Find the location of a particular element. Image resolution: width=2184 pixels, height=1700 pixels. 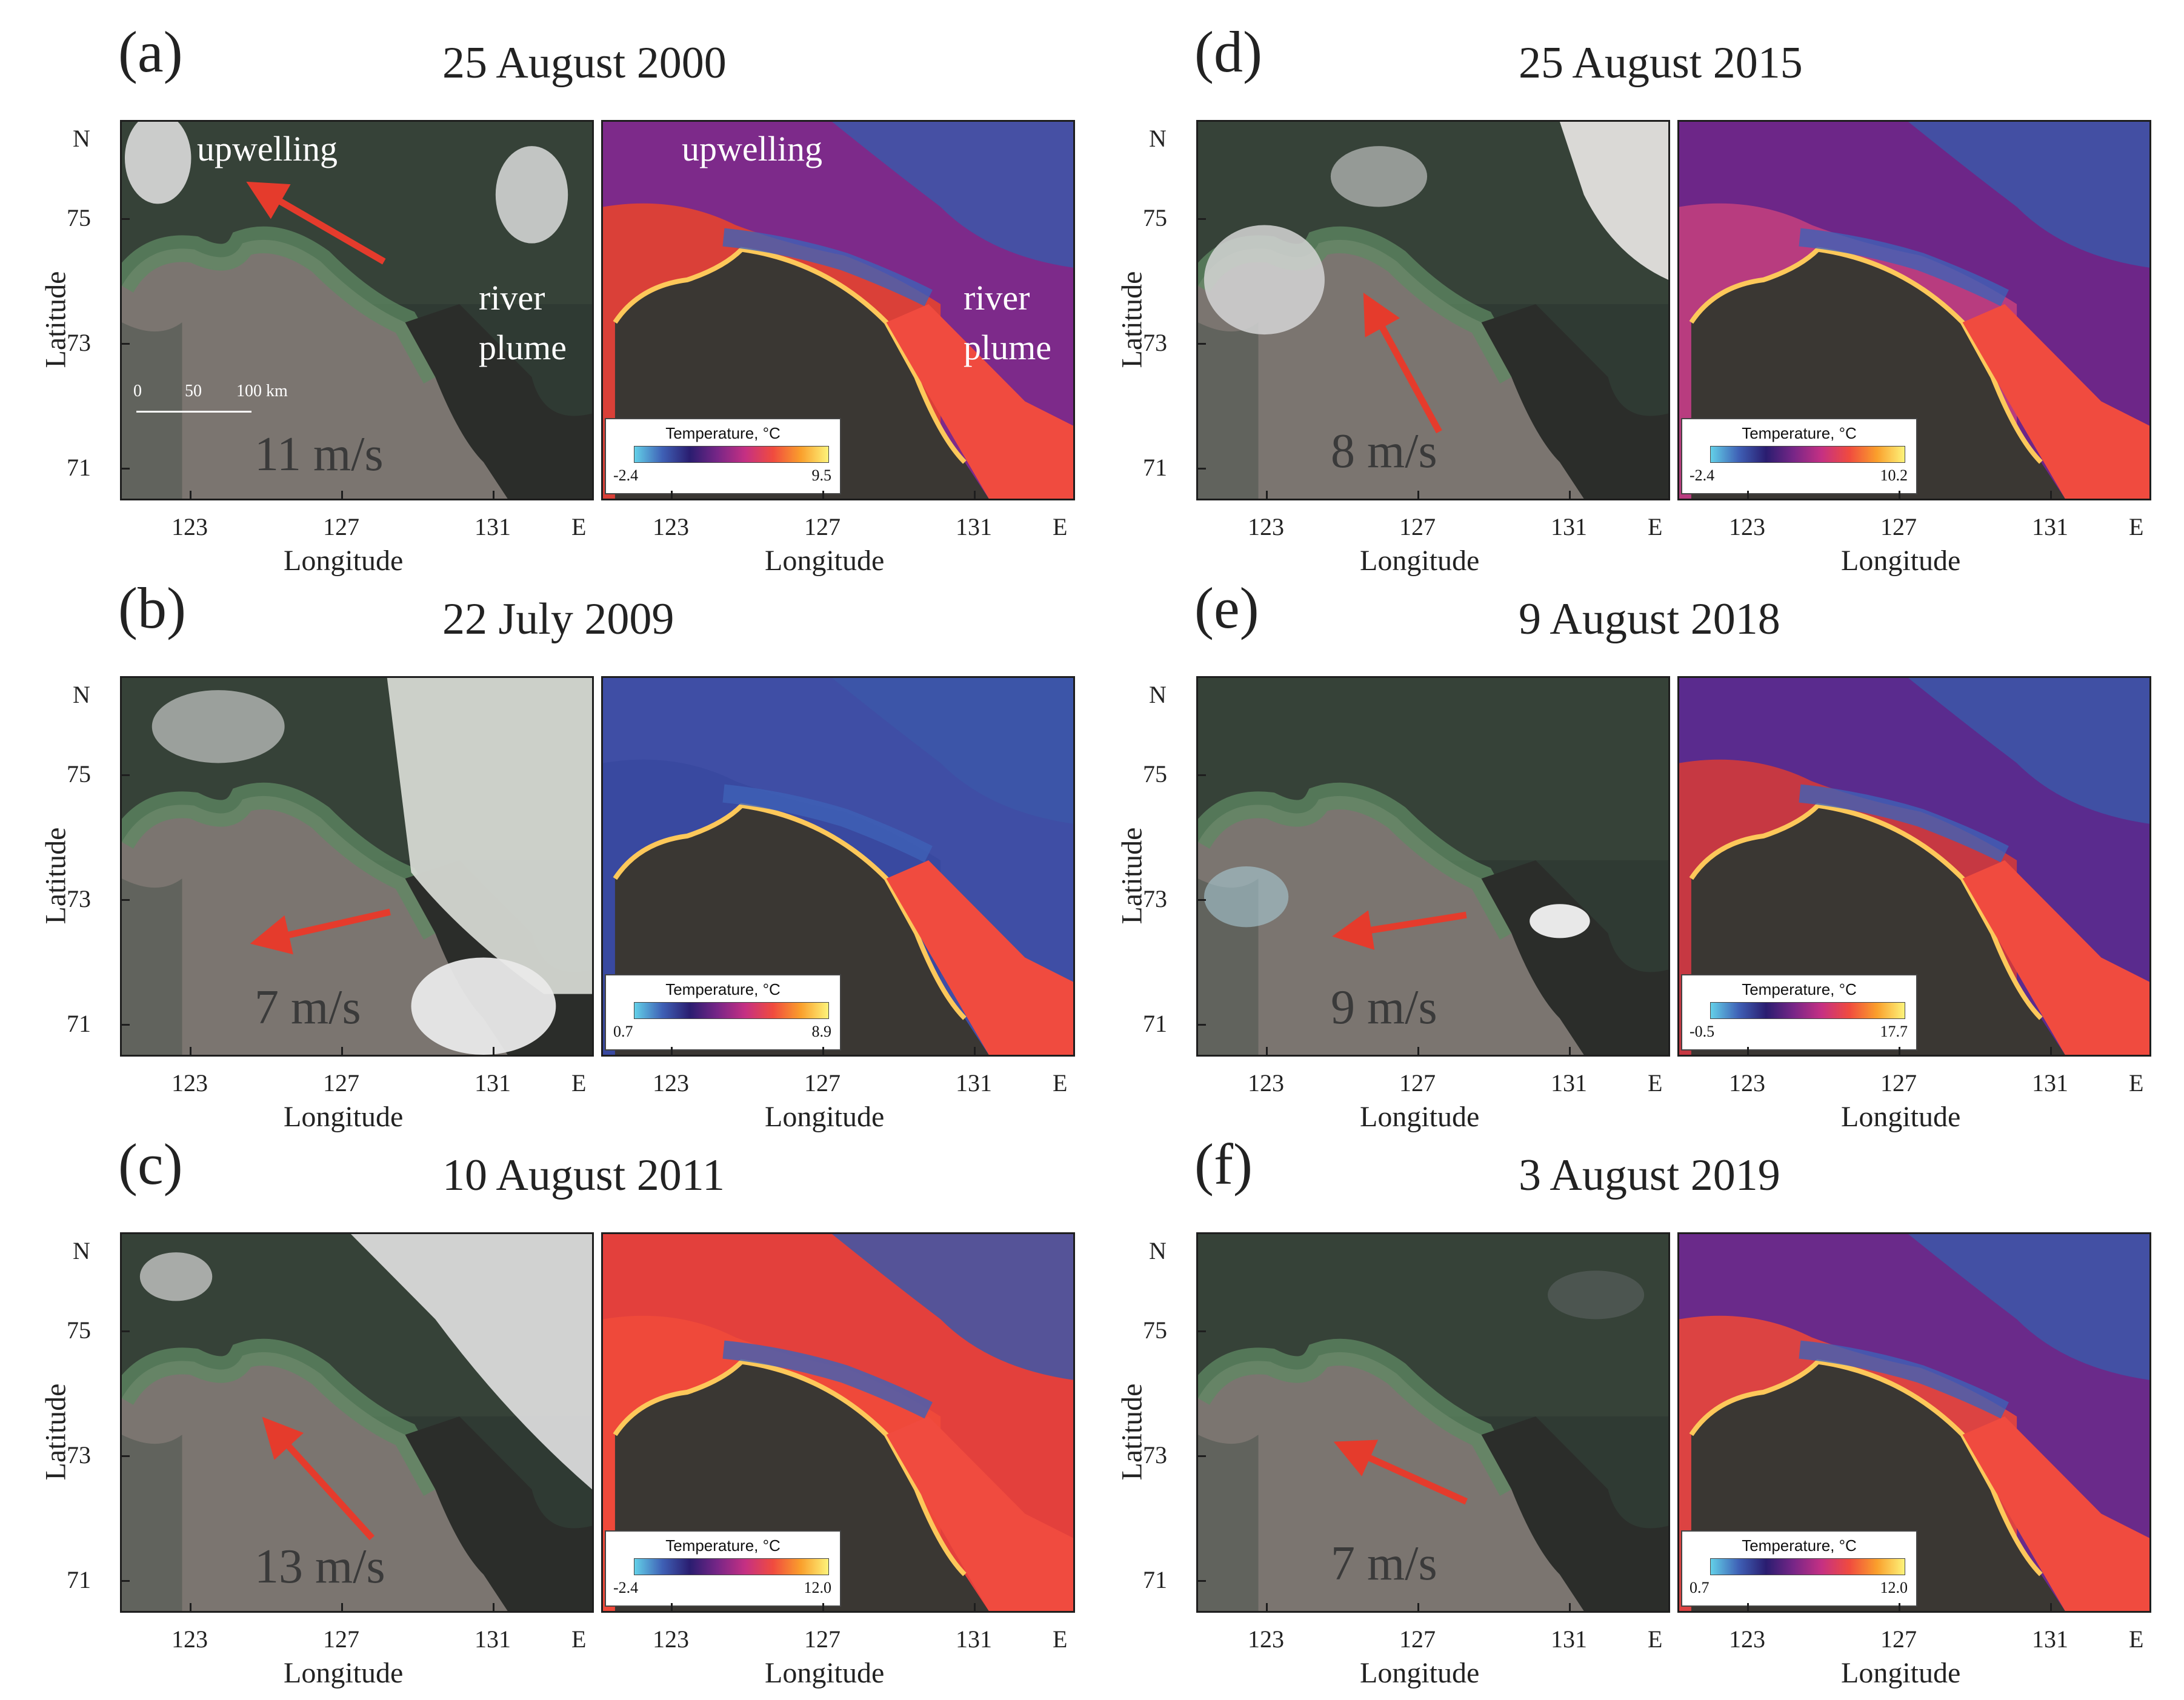

panel-label: (b) is located at coordinates (152, 608).